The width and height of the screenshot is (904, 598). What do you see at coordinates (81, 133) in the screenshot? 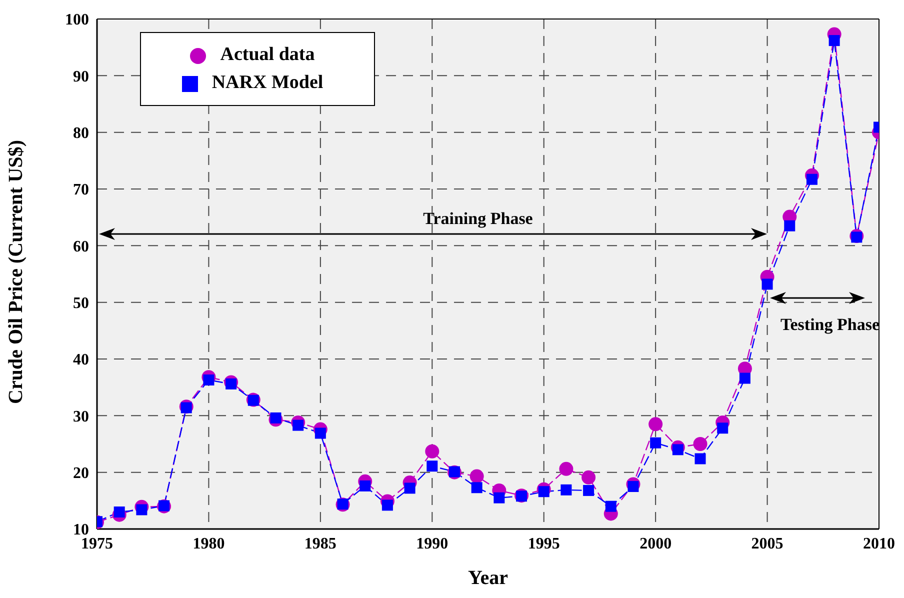
I see `y-tick-label: 80` at bounding box center [81, 133].